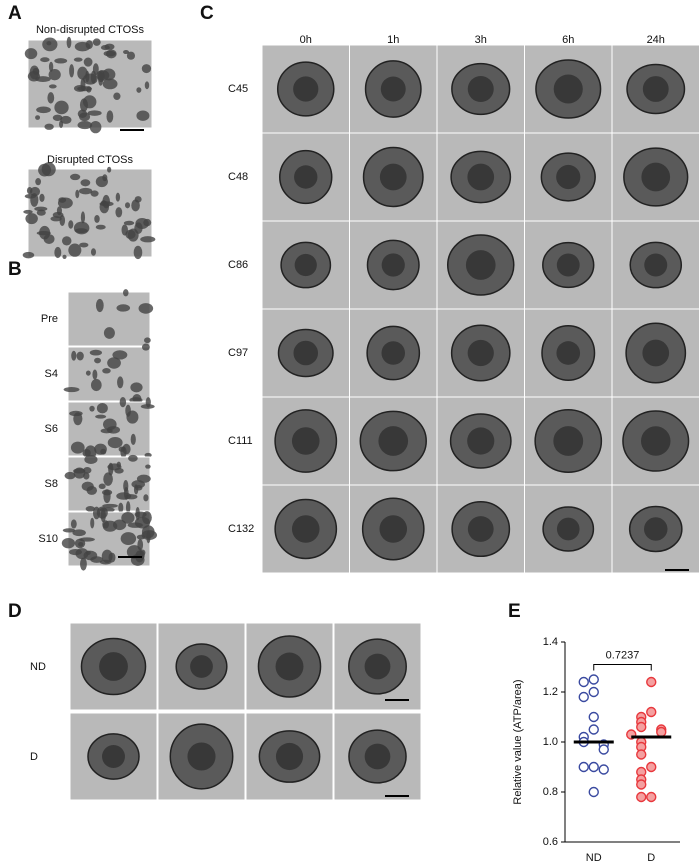 The width and height of the screenshot is (700, 868). What do you see at coordinates (568, 40) in the screenshot?
I see `column-label: 6h` at bounding box center [568, 40].